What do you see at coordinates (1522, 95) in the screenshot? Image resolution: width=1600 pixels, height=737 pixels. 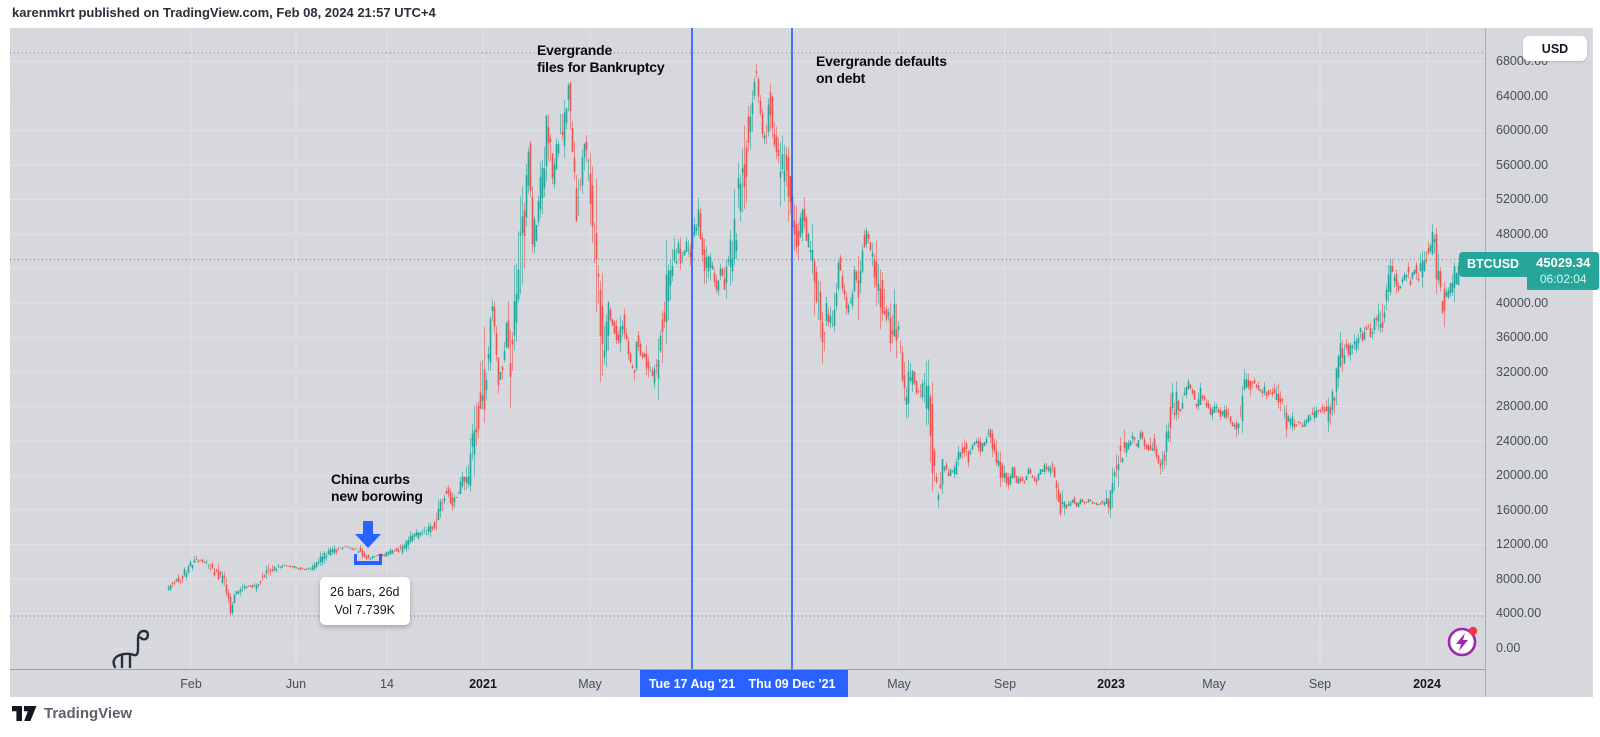 I see `price-axis-label: 64000.00` at bounding box center [1522, 95].